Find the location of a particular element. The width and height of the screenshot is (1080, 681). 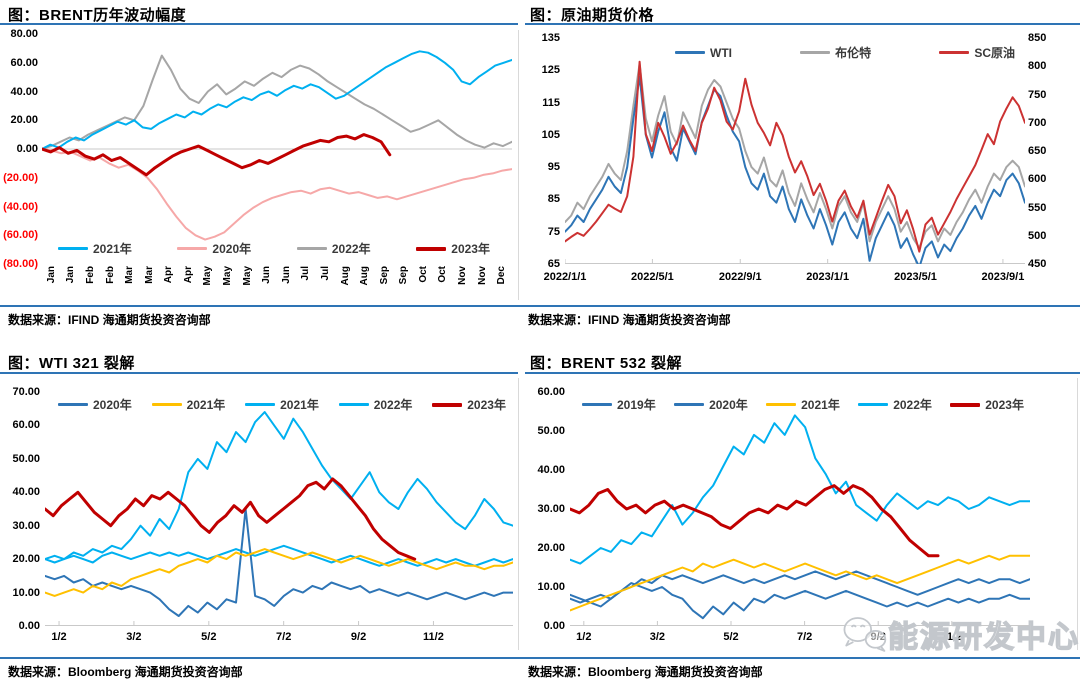

x-tick-label: Aug is located at coordinates (345, 276).